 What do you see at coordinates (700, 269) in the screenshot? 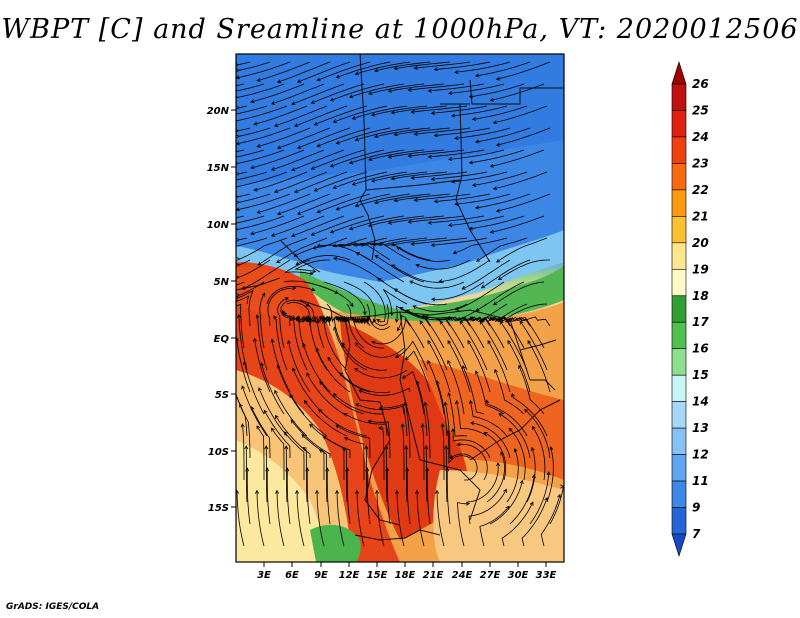
I see `colorbar-label: 19` at bounding box center [700, 269].